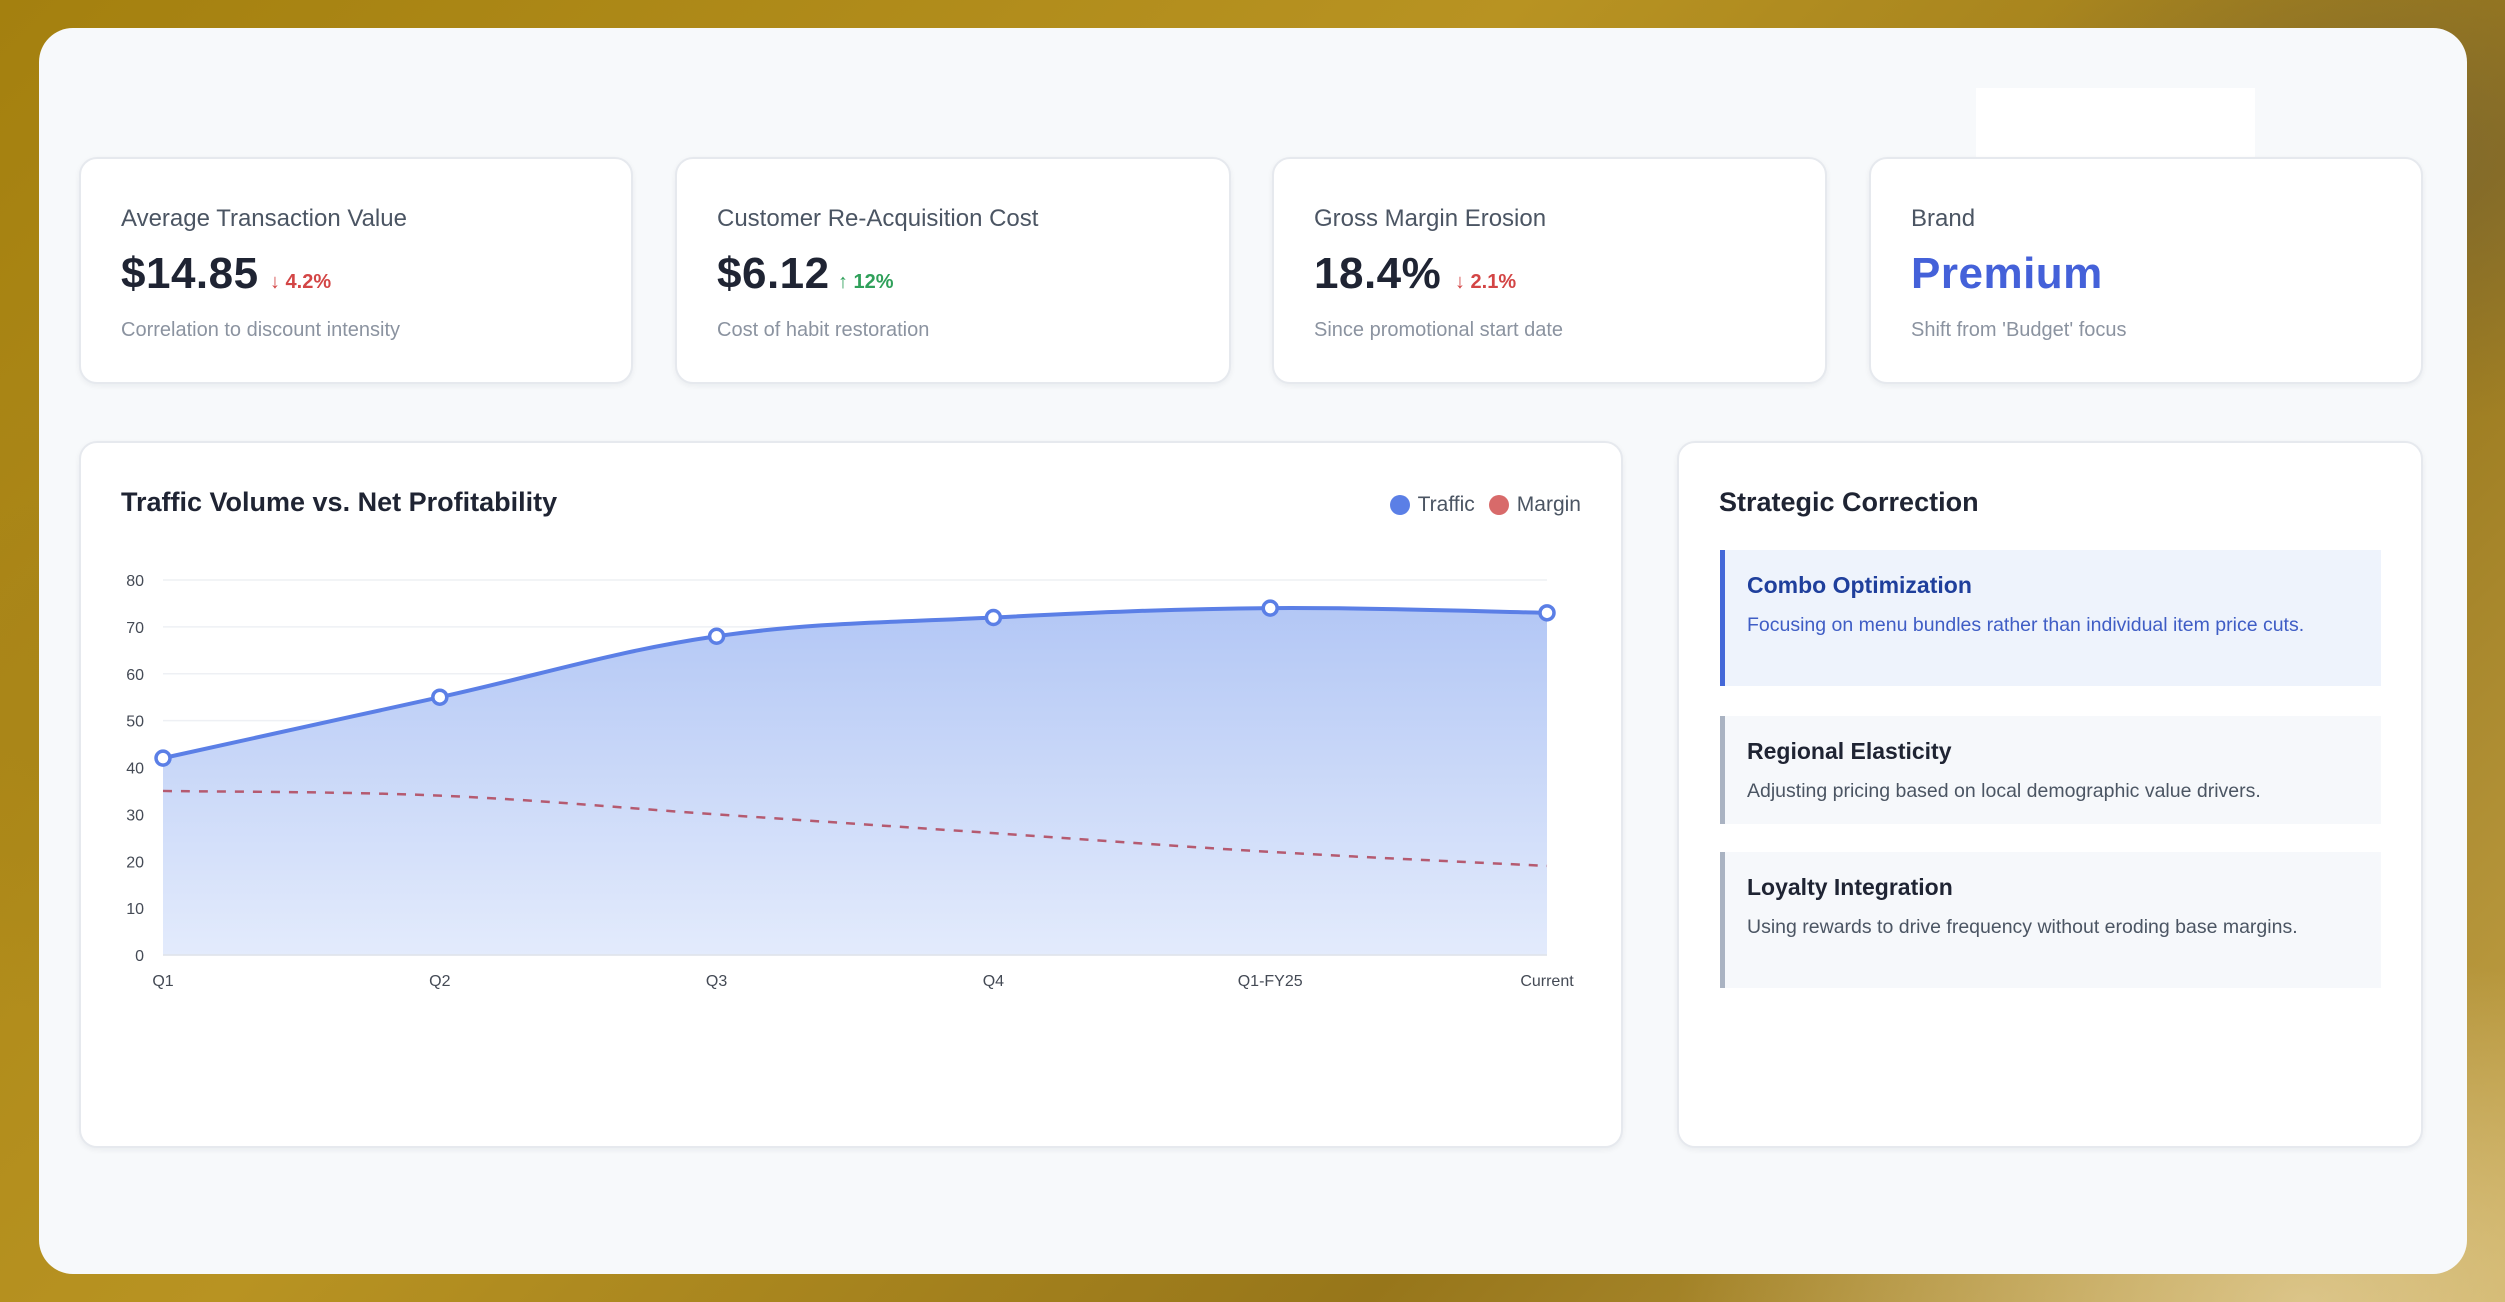 This screenshot has width=2505, height=1302. What do you see at coordinates (1446, 504) in the screenshot?
I see `legend-label: Traffic` at bounding box center [1446, 504].